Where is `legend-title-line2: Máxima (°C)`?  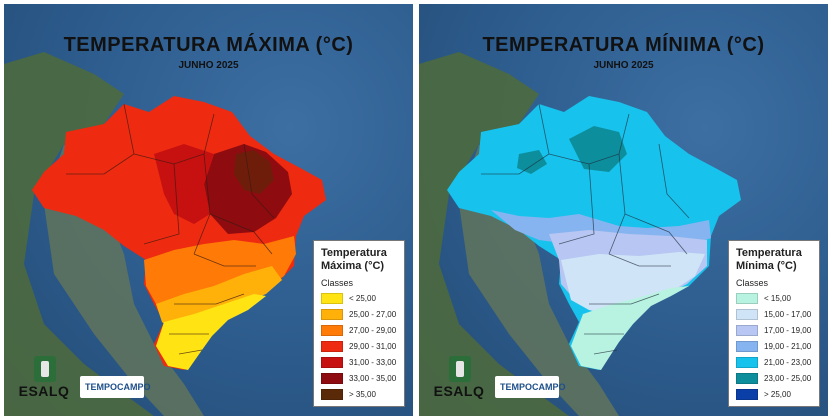
legend-title-line2: Máxima (°C) is located at coordinates (353, 266).